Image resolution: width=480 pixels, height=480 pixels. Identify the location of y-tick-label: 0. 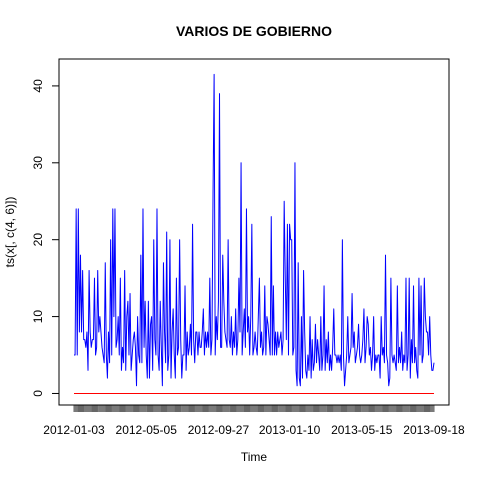
(38, 393).